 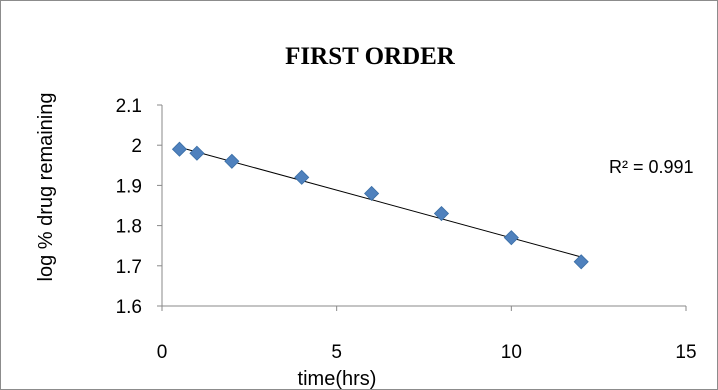 I want to click on x-tick-labels: 0 5 10 15, so click(x=427, y=352).